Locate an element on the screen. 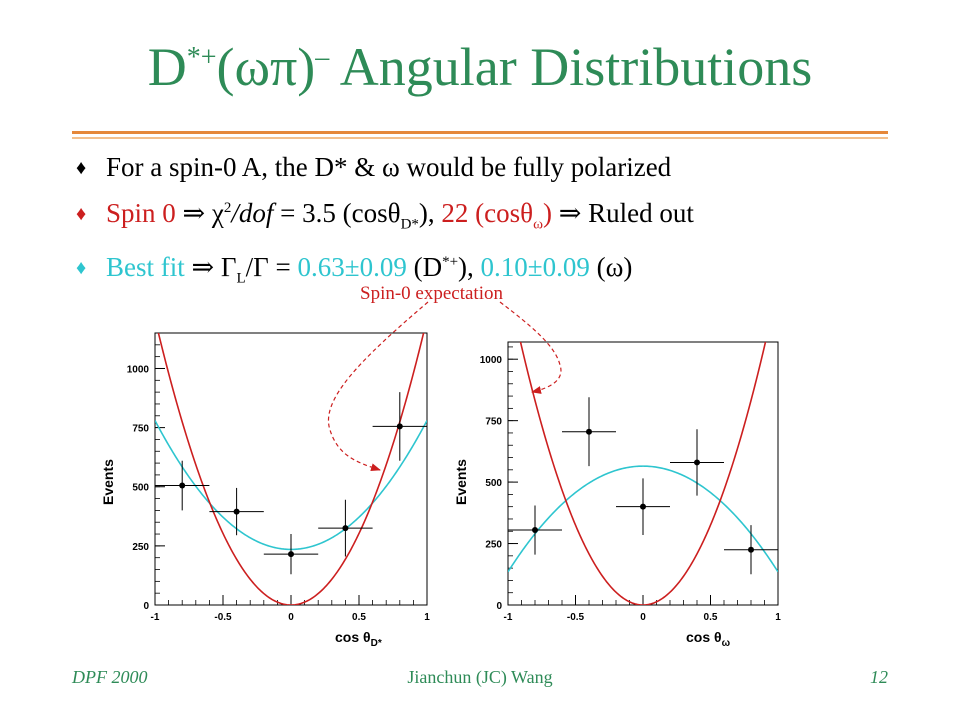 The image size is (960, 720). slide-title: D*+(ωπ)– Angular Distributions is located at coordinates (480, 67).